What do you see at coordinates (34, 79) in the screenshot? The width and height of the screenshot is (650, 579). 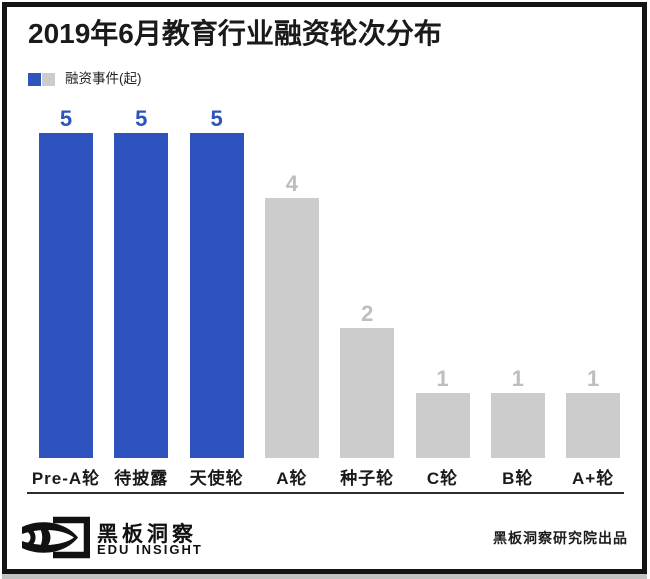 I see `legend-swatch-blue` at bounding box center [34, 79].